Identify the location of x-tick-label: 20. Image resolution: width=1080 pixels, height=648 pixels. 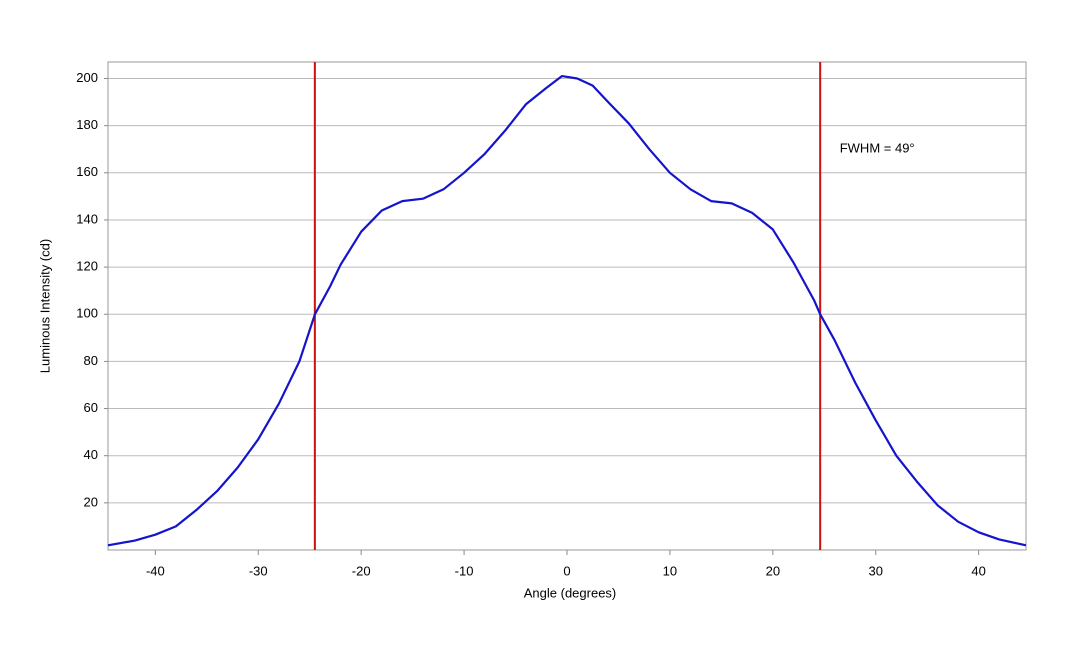
(773, 570).